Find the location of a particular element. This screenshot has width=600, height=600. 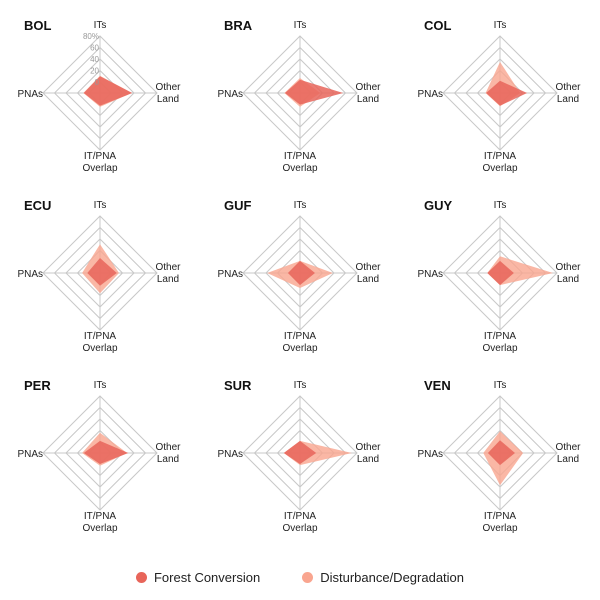

tick-label: 40 is located at coordinates (94, 59).